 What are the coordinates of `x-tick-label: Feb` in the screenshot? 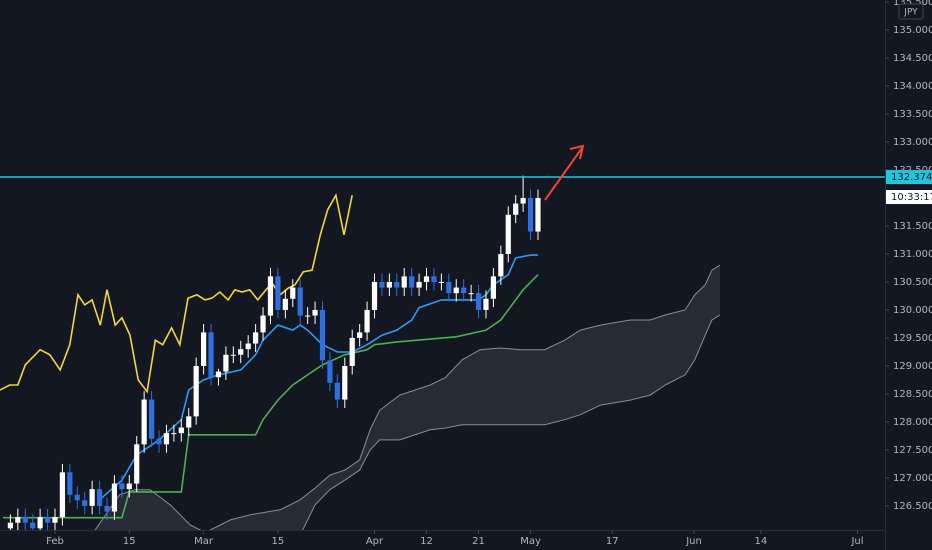 It's located at (55, 541).